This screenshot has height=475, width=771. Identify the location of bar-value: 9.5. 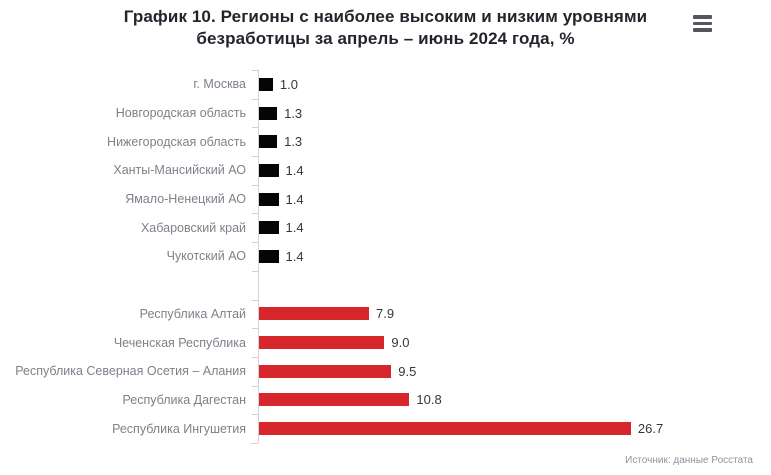
(407, 371).